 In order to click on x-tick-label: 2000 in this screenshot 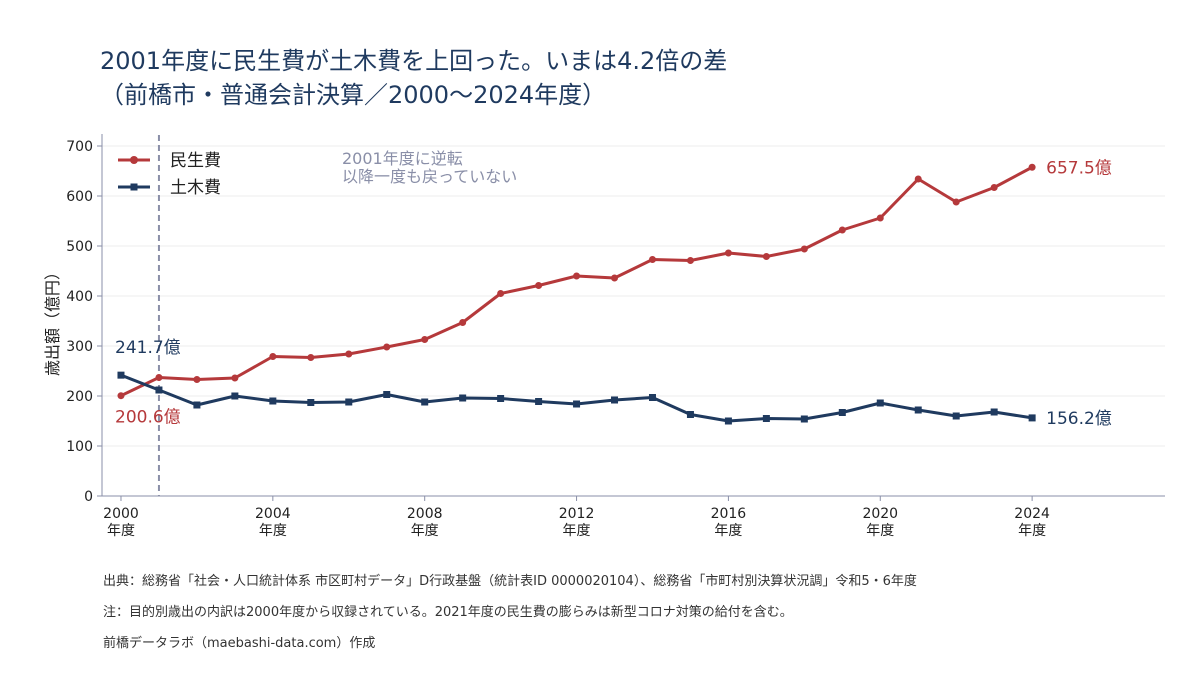, I will do `click(121, 514)`.